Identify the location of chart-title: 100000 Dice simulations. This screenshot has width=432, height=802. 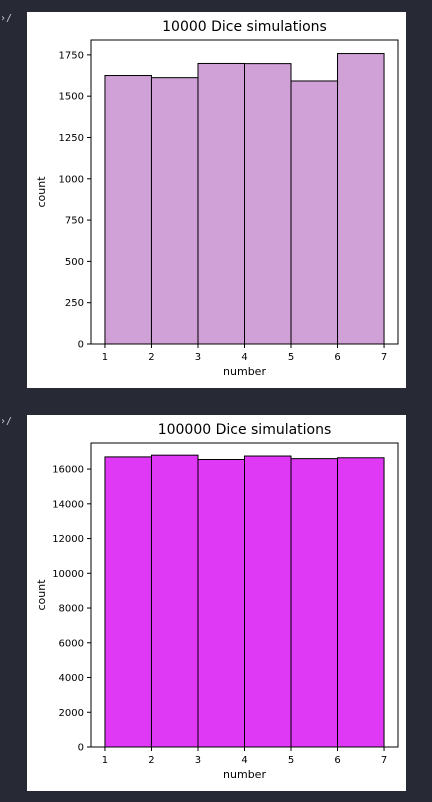
(245, 430).